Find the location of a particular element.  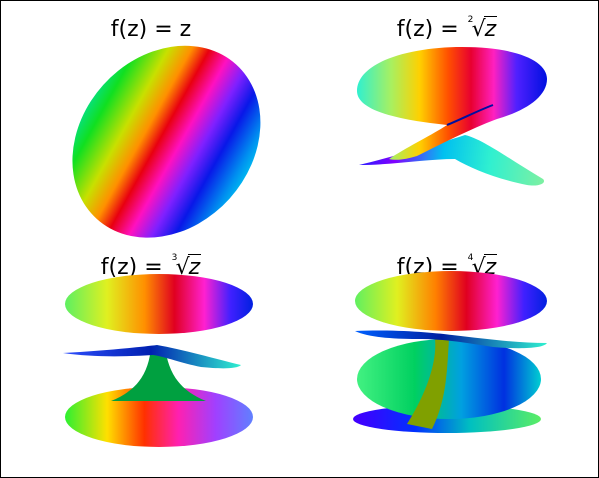

surface-sheet-bottom is located at coordinates (159, 417).